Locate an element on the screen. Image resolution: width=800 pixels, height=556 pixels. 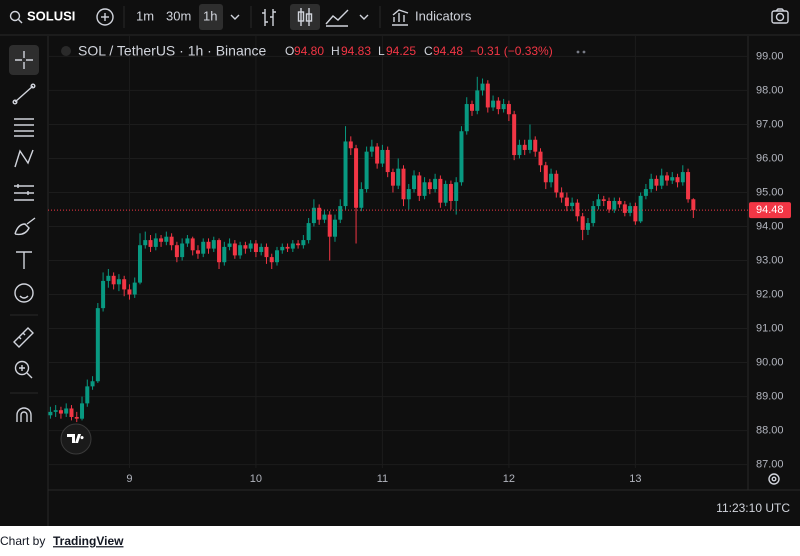
magnet-tool is located at coordinates (24, 414).